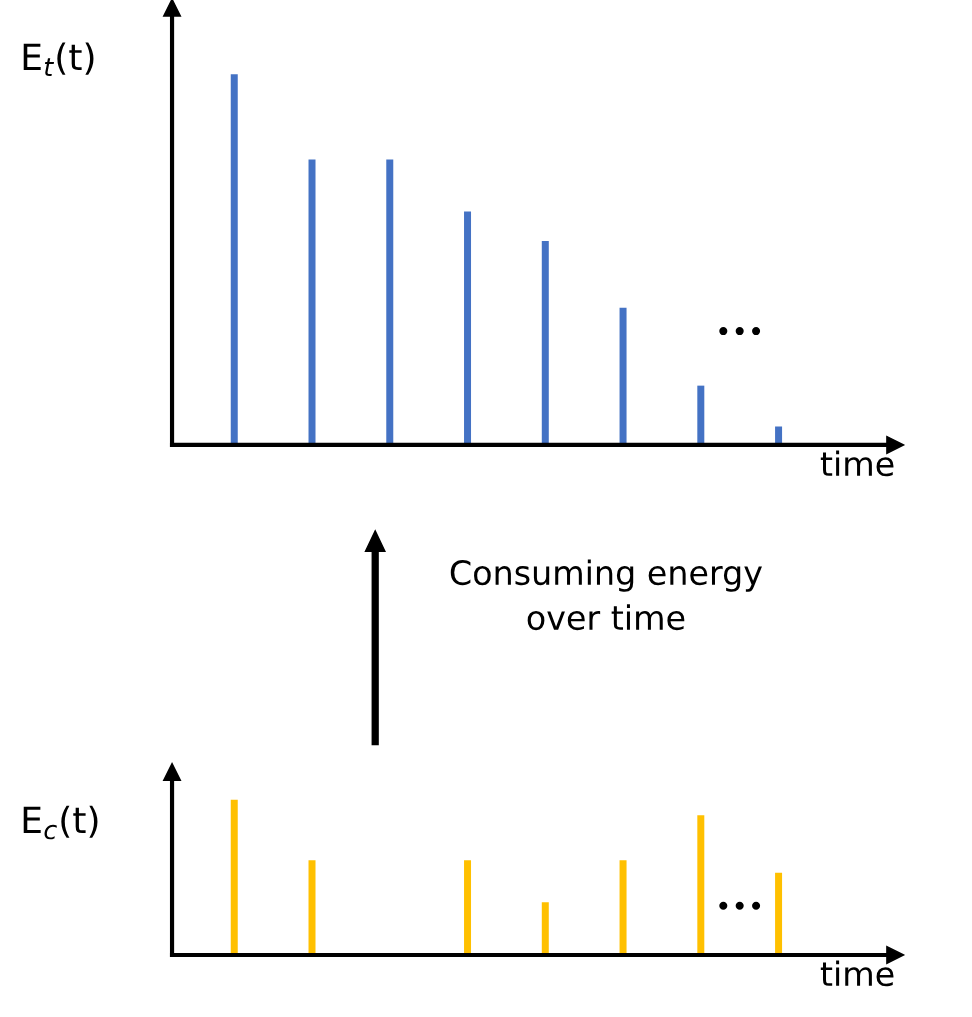 This screenshot has height=1017, width=972. What do you see at coordinates (60, 822) in the screenshot?
I see `y-axis-title: E$_{c}$(t)` at bounding box center [60, 822].